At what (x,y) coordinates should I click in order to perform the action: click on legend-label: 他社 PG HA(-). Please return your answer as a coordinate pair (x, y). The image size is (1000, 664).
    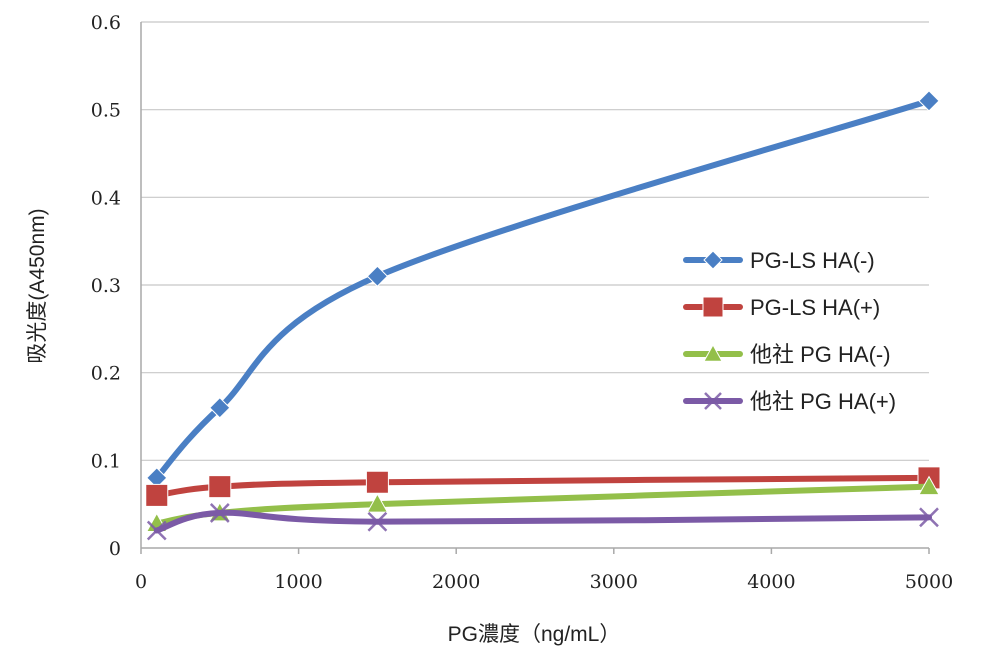
    Looking at the image, I should click on (820, 354).